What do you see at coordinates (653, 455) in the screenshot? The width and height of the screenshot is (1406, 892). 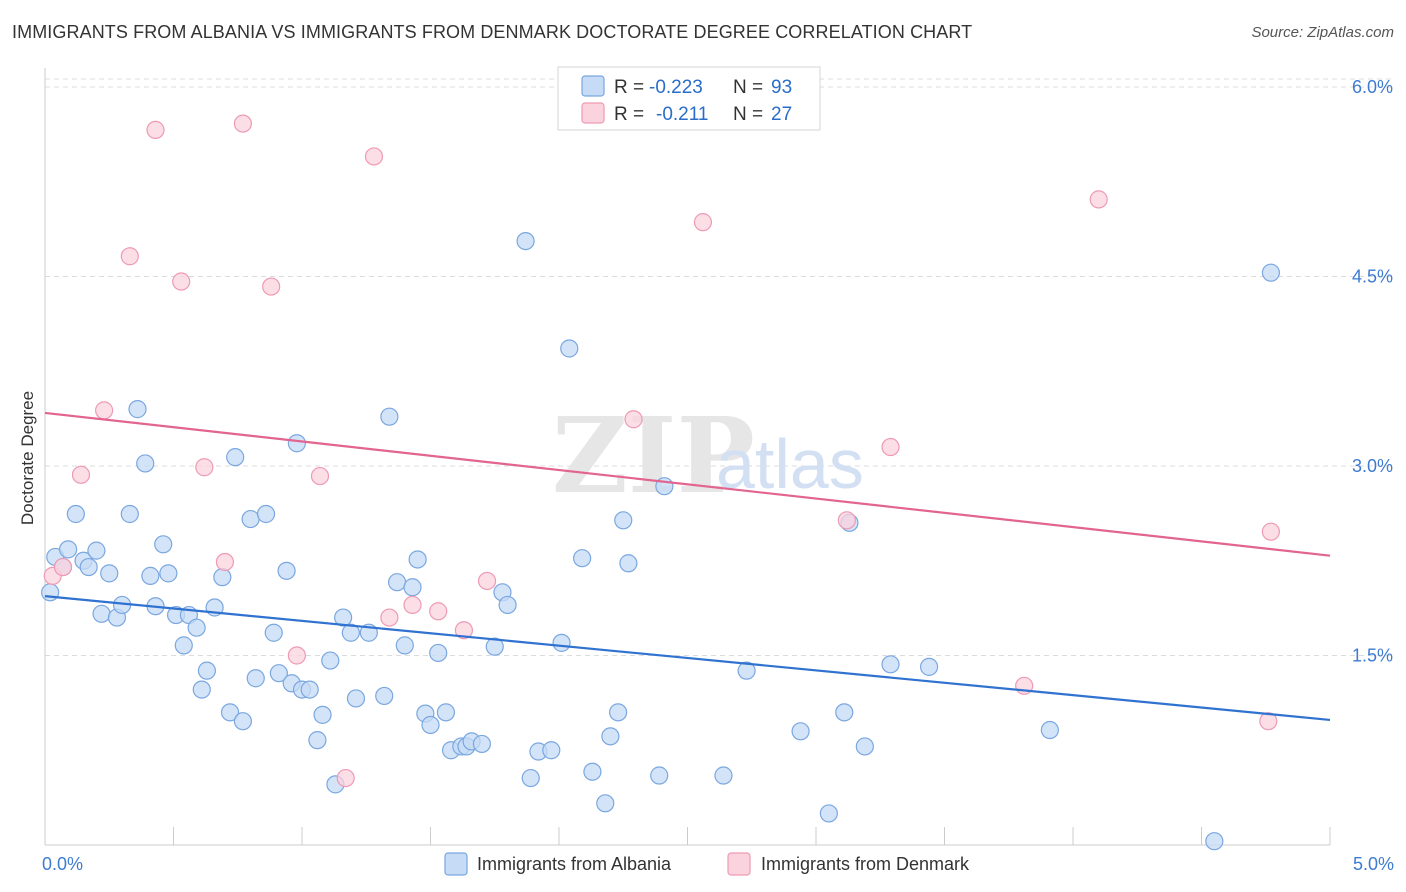 I see `watermark-zip: ZIP` at bounding box center [653, 455].